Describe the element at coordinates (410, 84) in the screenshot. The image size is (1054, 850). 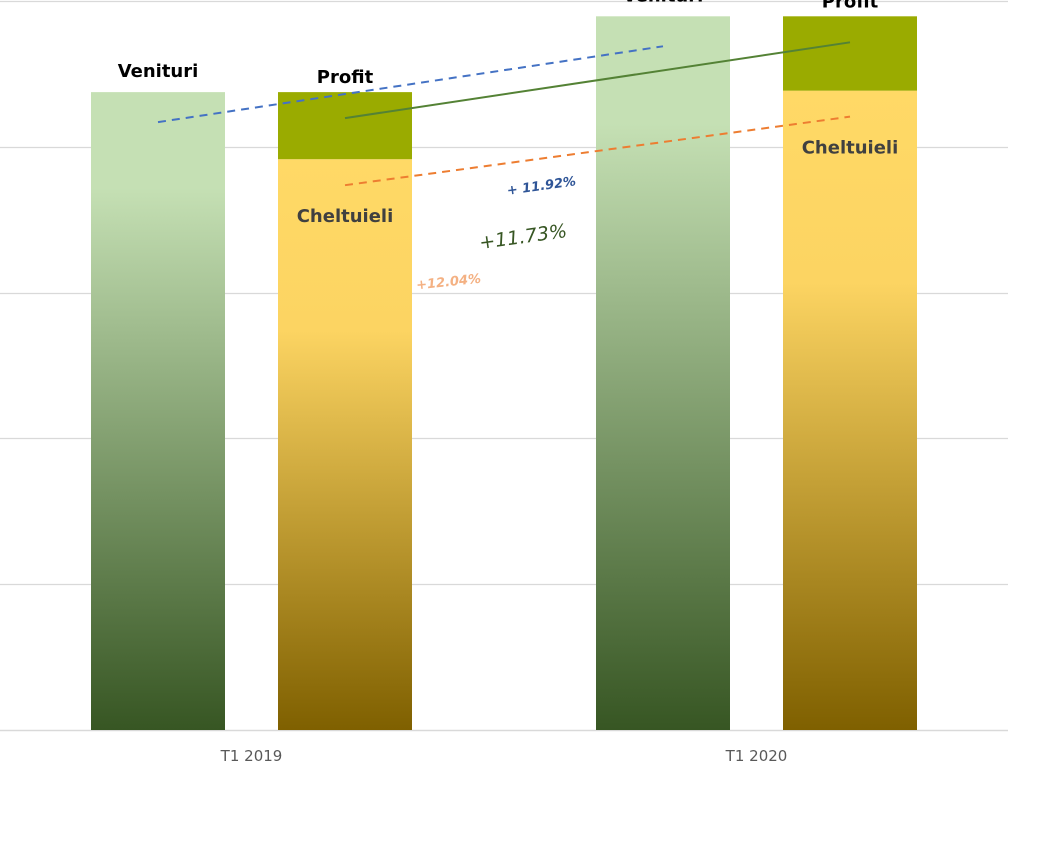
I see `trend-line-venituri` at that location.